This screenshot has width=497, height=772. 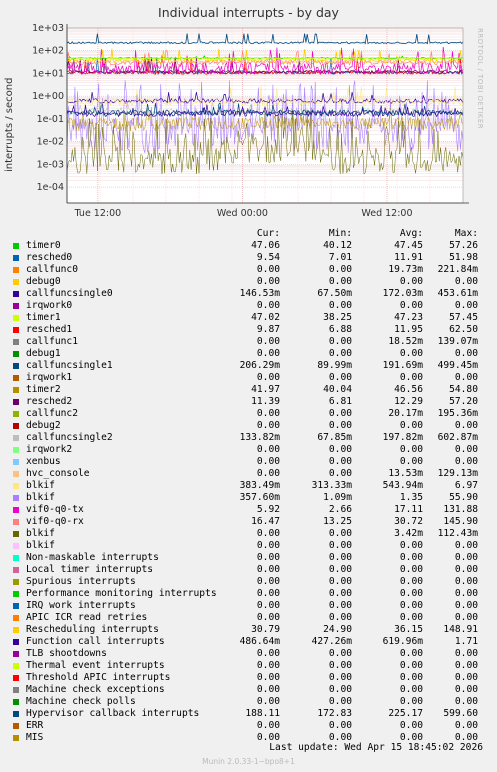 I want to click on y-tick-label: 1e-01, so click(x=50, y=119).